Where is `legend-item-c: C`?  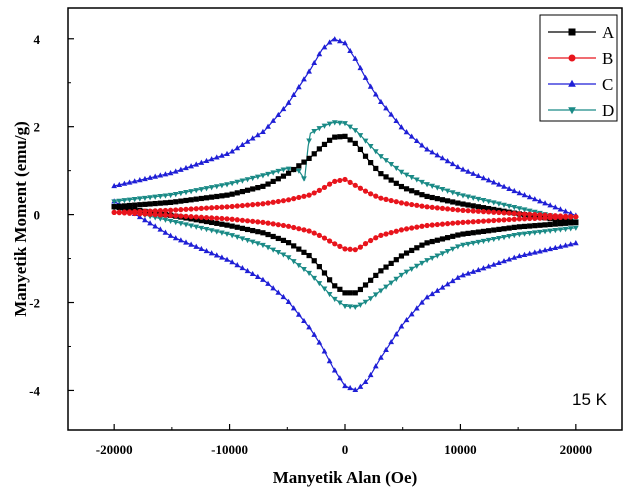
legend-item-c: C is located at coordinates (580, 84).